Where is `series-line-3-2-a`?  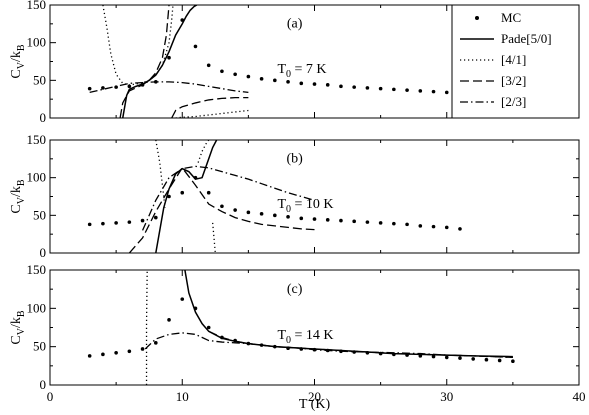
series-line-3-2-a is located at coordinates (144, 61).